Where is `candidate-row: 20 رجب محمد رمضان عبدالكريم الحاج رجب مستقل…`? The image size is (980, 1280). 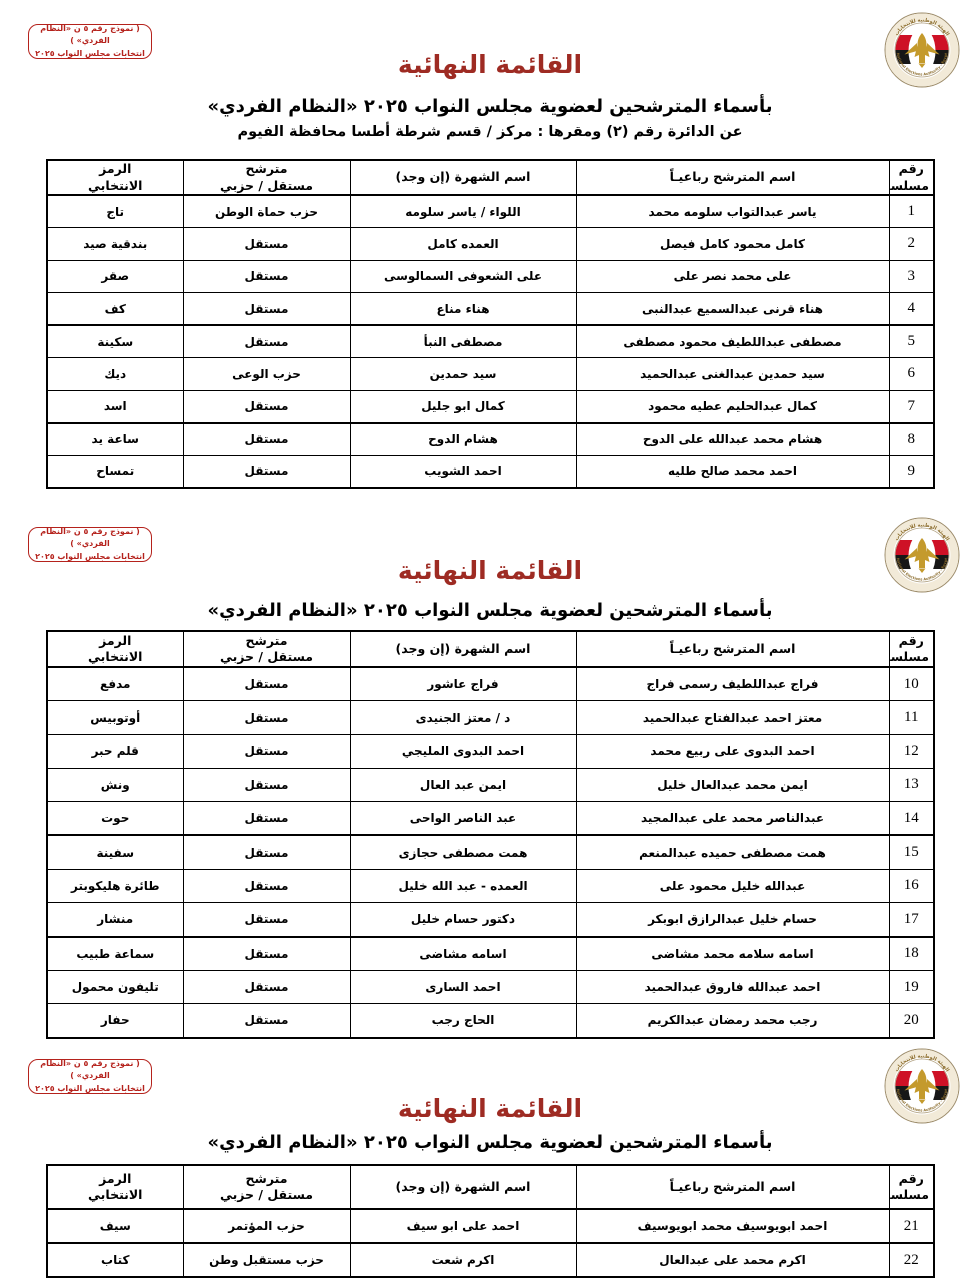
candidate-row: 20 رجب محمد رمضان عبدالكريم الحاج رجب مستقل… is located at coordinates (490, 1021).